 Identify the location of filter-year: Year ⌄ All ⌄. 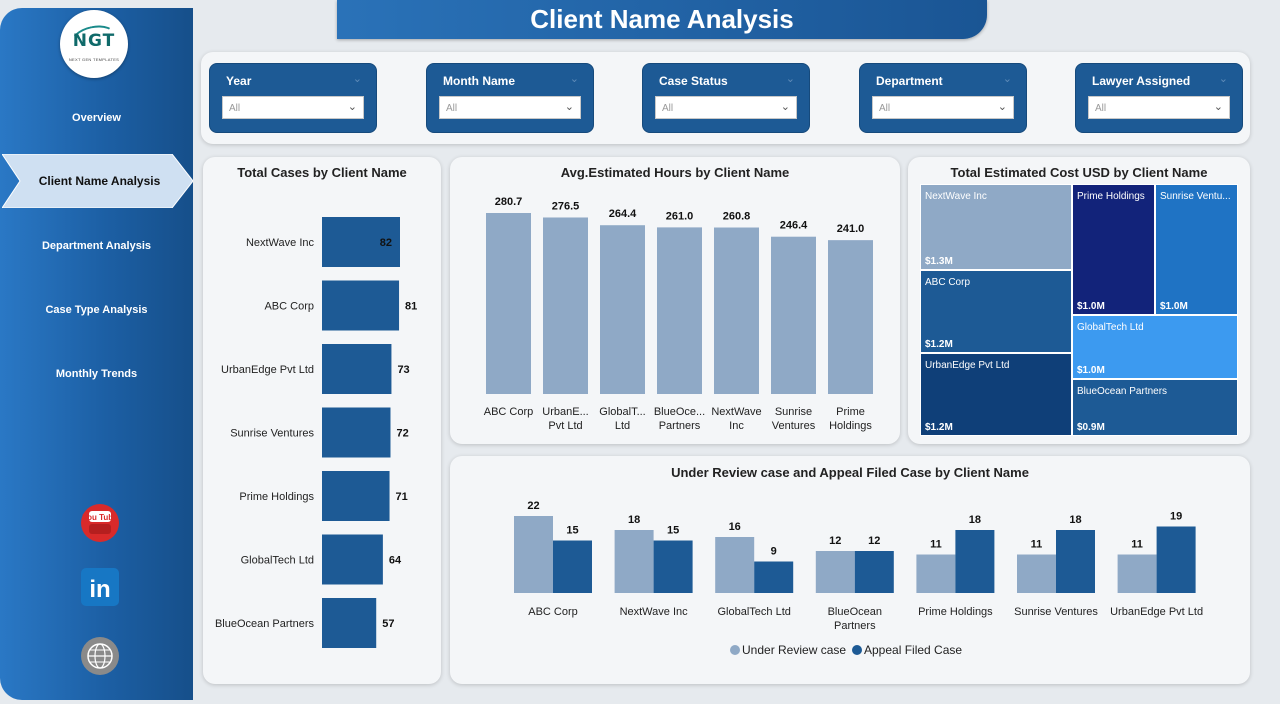
(293, 98).